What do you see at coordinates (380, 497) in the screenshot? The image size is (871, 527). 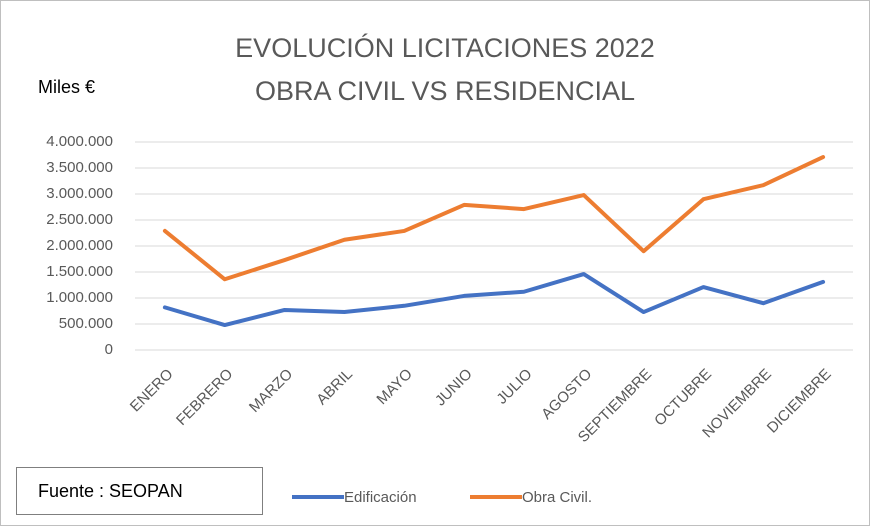 I see `legend-label: Edificación` at bounding box center [380, 497].